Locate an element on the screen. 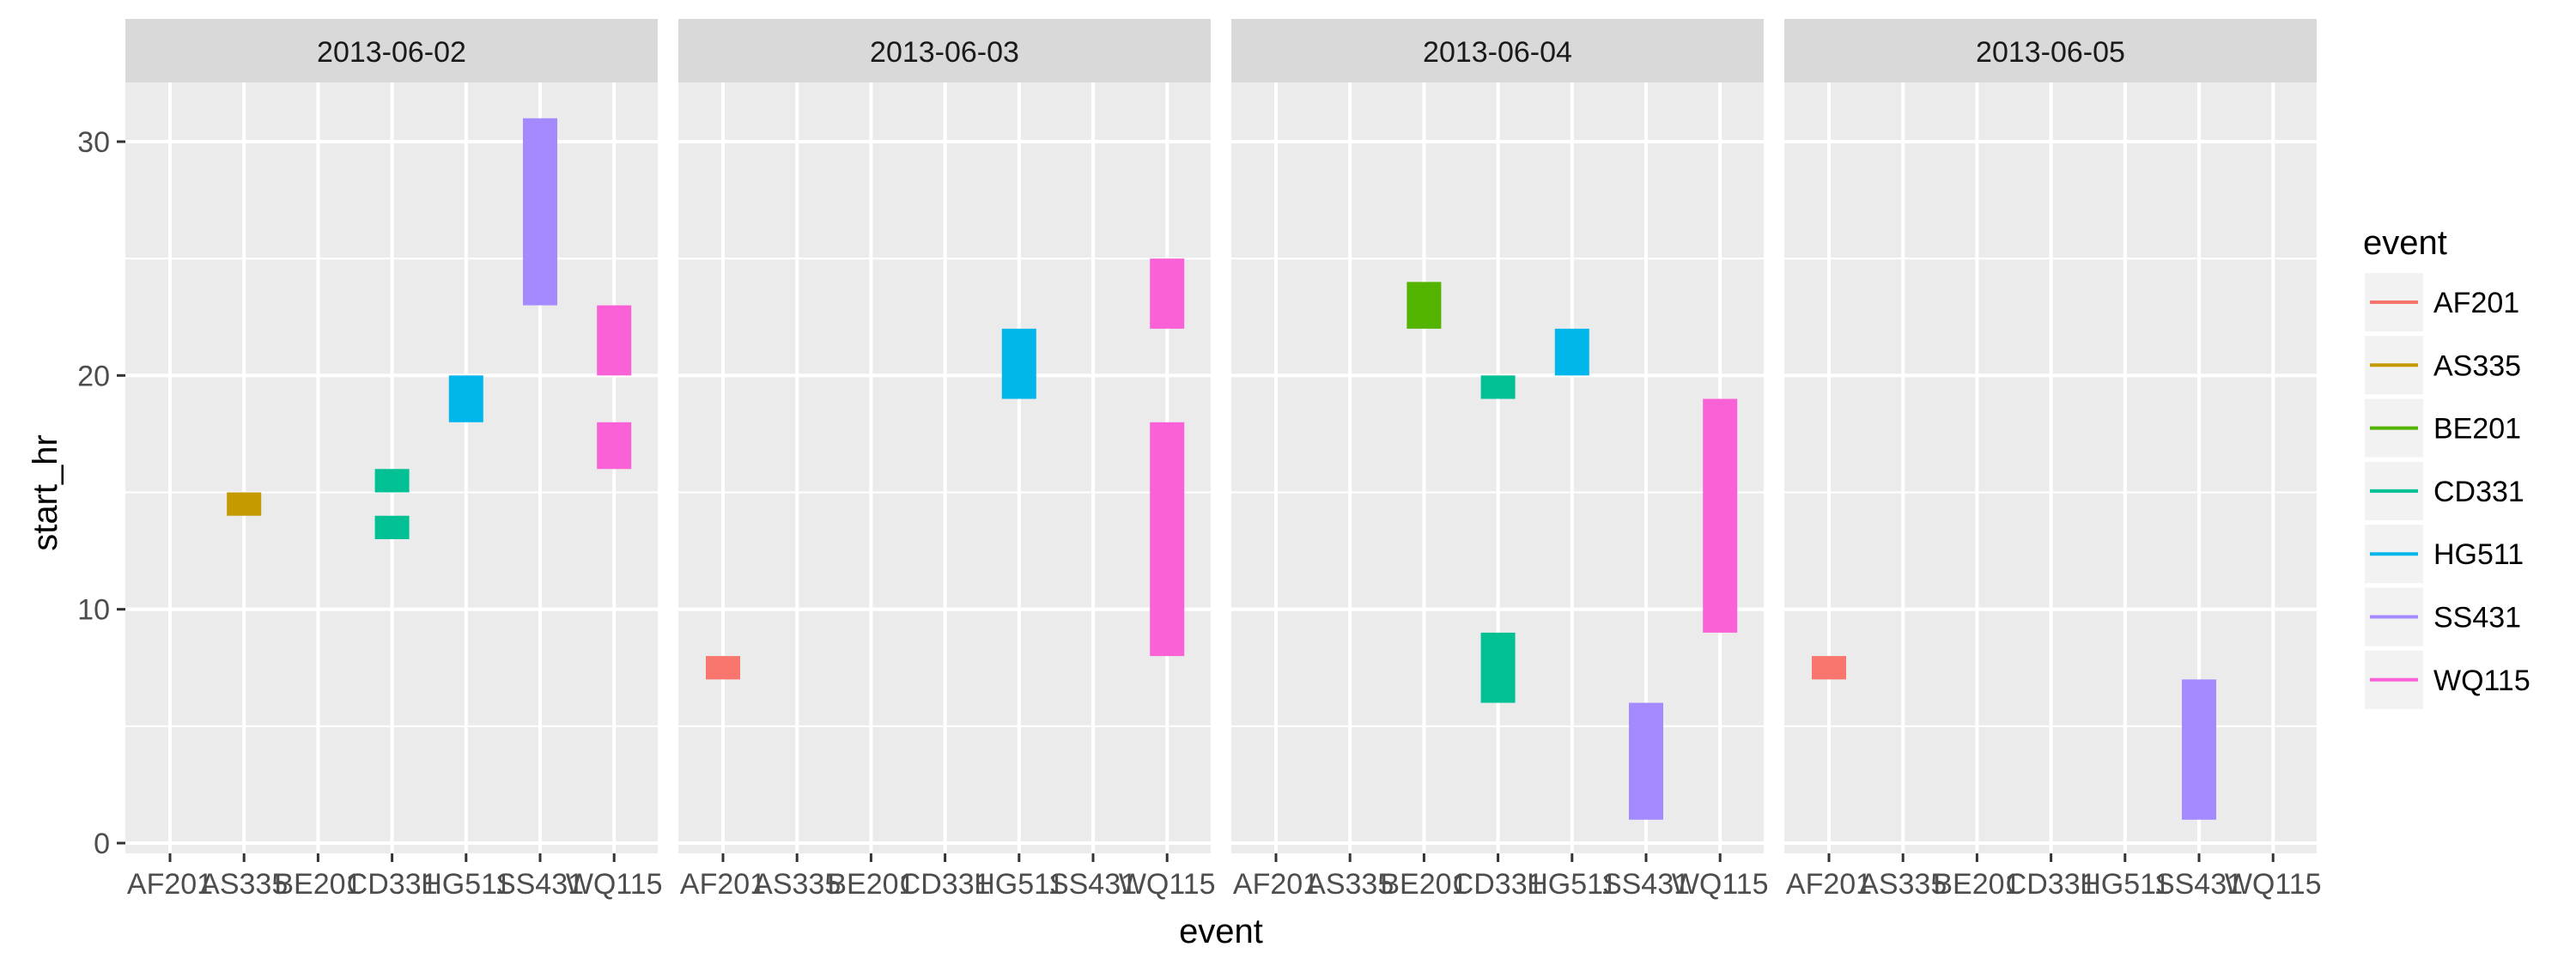  facet-strip-label: 2013-06-03 is located at coordinates (944, 52).